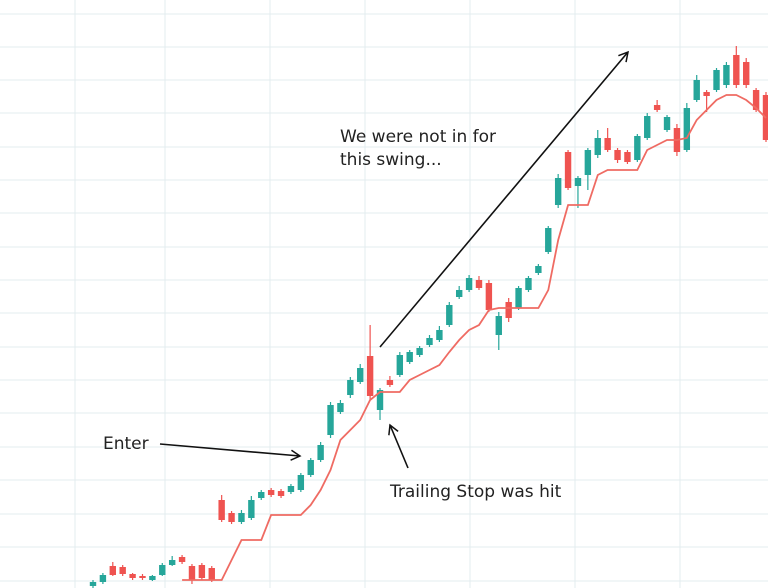 This screenshot has height=588, width=768. I want to click on annotation: Enter, so click(126, 444).